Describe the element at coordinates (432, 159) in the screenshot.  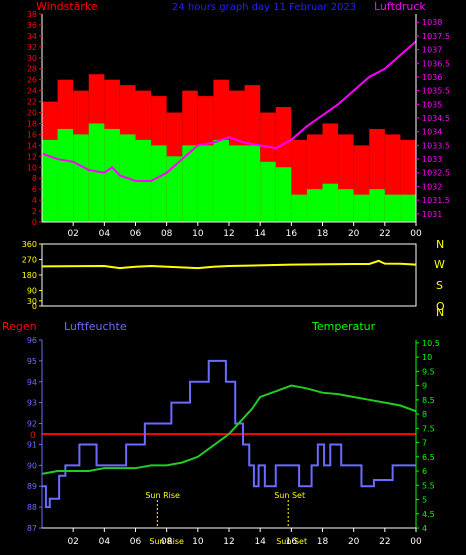
I see `y-right-tick-label: 1033` at that location.